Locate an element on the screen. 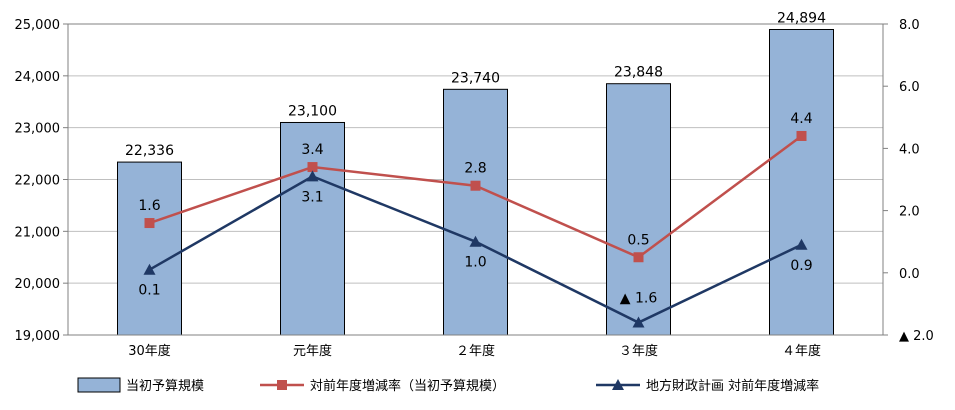  right-tick-label: 6.0 is located at coordinates (909, 87).